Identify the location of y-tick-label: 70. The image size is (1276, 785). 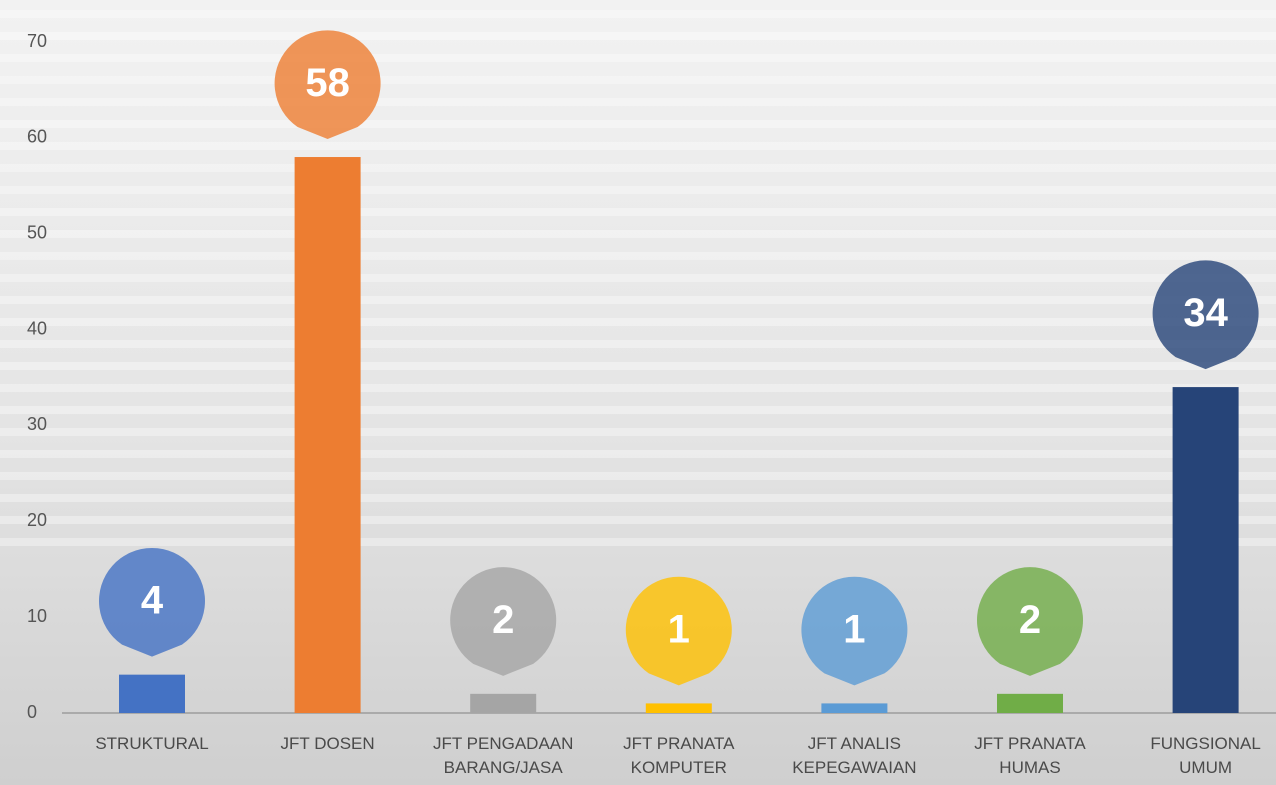
(37, 41).